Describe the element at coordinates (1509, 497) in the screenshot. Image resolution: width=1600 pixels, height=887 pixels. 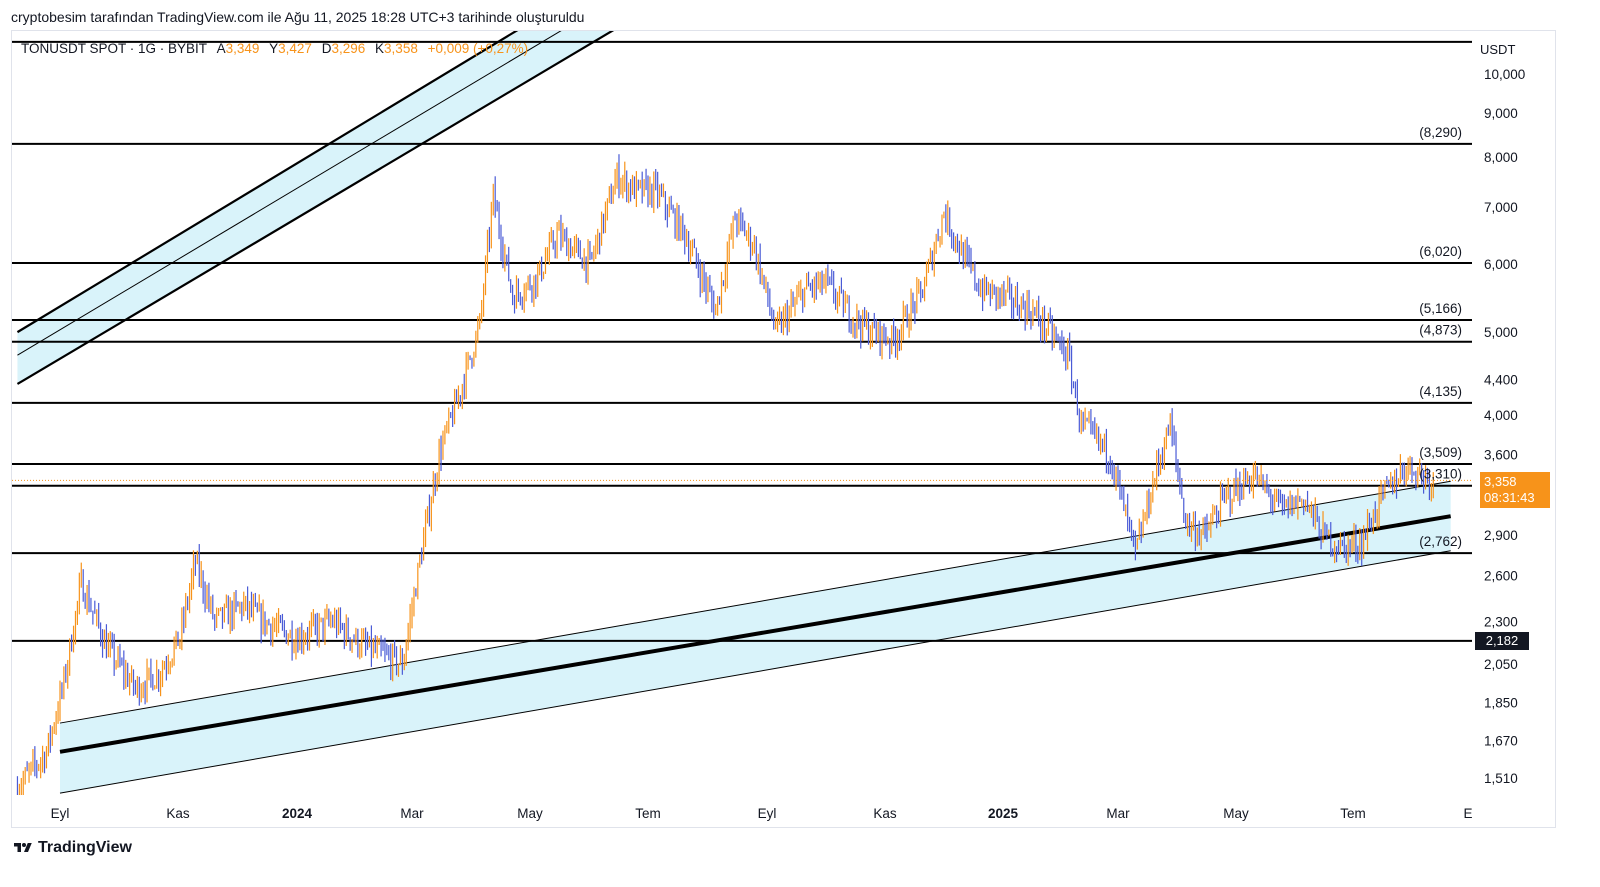
I see `bar-countdown: 08:31:43` at that location.